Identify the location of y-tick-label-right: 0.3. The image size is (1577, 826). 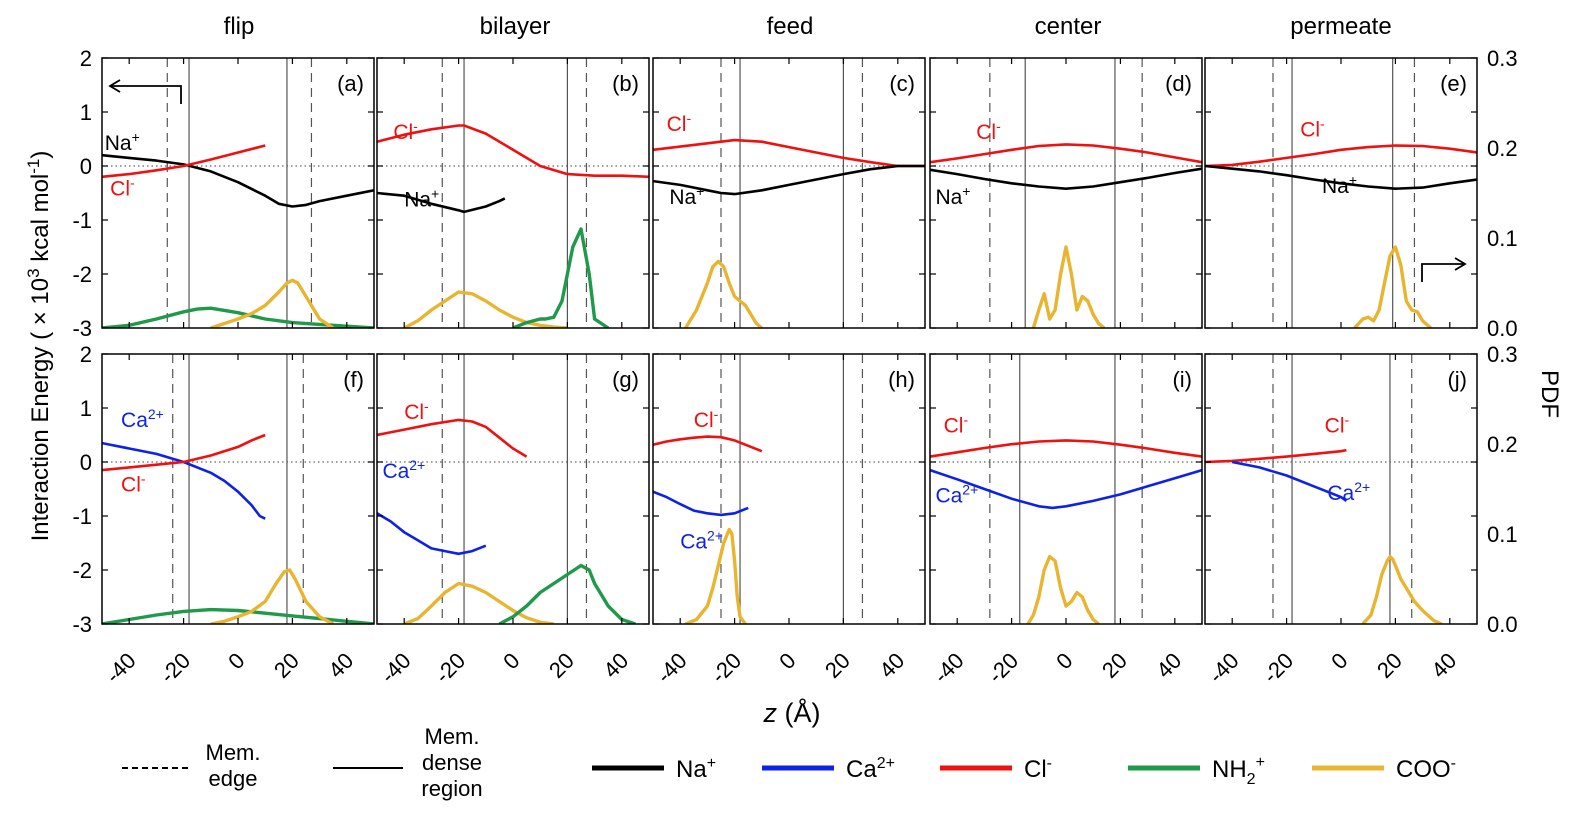
(1502, 58).